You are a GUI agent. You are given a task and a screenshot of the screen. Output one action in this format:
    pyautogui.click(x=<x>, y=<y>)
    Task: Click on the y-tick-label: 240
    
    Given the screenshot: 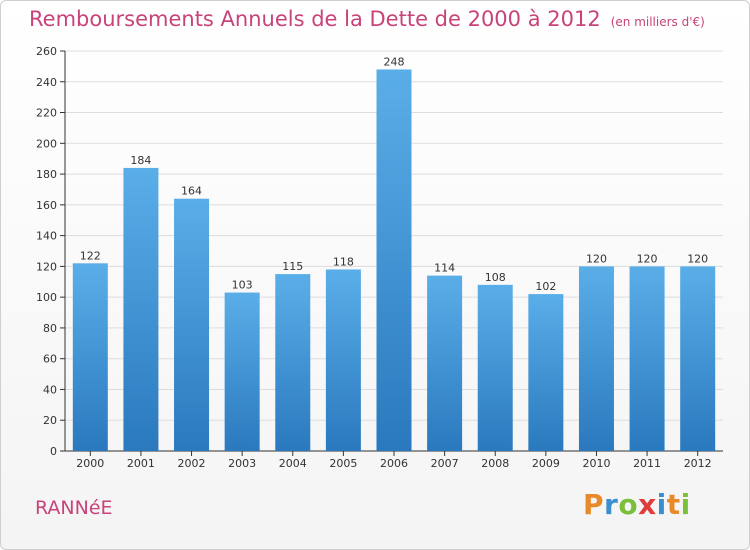 What is the action you would take?
    pyautogui.click(x=46, y=82)
    